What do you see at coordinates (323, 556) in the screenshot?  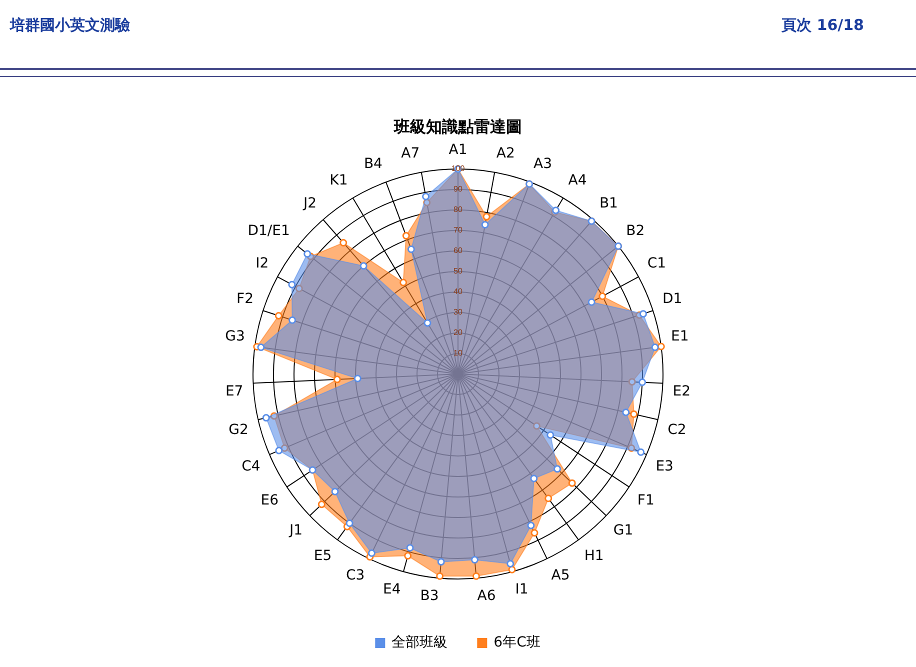 I see `spoke-label: E5` at bounding box center [323, 556].